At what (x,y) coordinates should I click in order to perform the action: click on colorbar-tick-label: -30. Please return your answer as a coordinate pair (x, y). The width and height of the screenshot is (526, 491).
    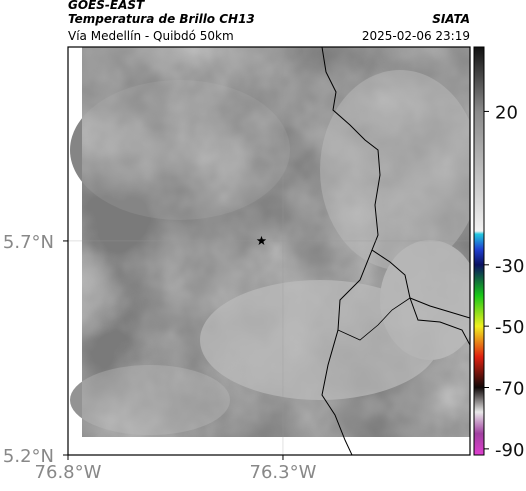
    Looking at the image, I should click on (509, 266).